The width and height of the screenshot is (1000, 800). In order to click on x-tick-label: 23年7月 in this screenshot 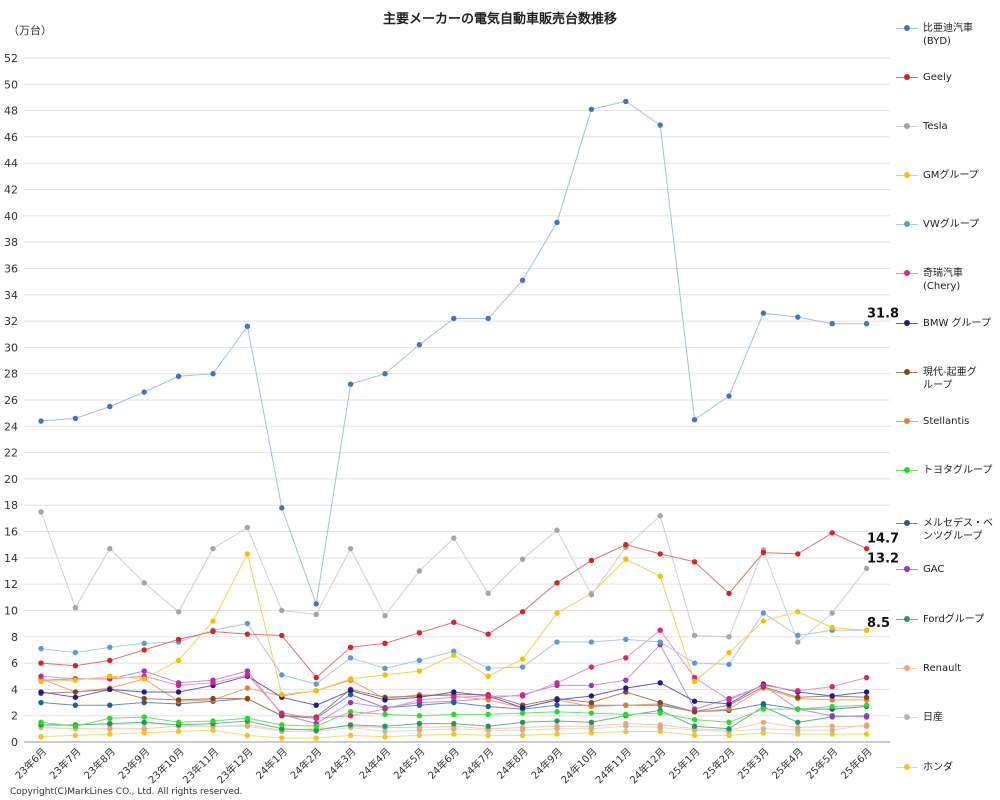, I will do `click(65, 763)`.